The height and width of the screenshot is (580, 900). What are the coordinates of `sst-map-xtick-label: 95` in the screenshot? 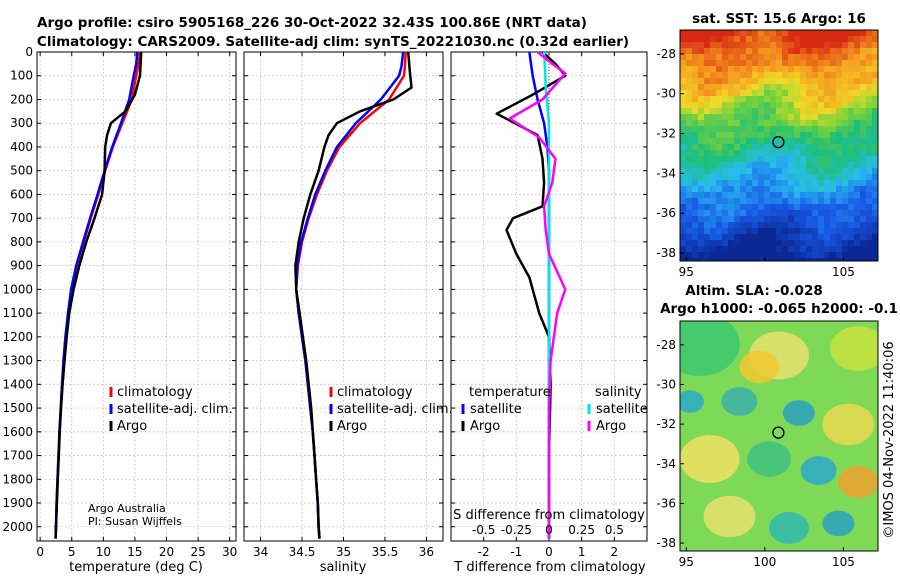 It's located at (686, 272).